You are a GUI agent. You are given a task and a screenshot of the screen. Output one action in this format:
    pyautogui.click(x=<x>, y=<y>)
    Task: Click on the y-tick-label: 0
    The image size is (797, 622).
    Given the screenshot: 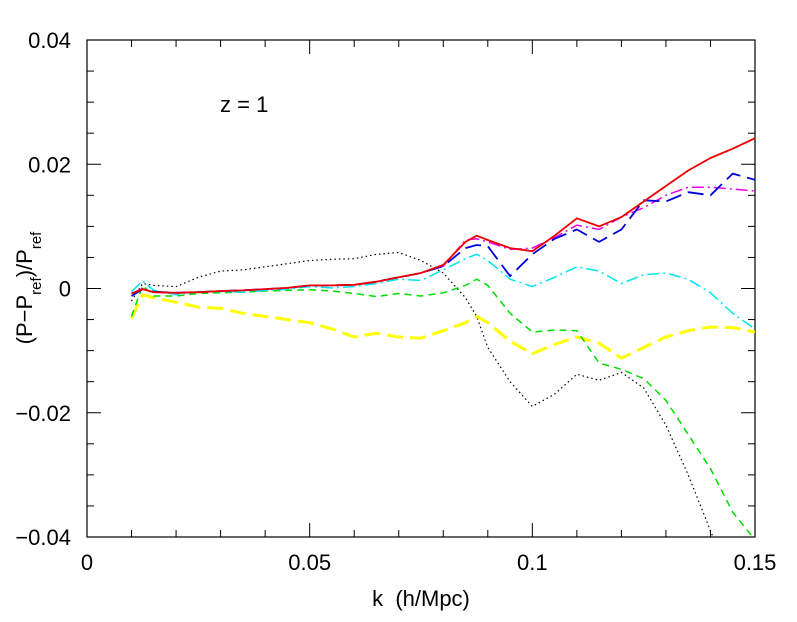 What is the action you would take?
    pyautogui.click(x=65, y=289)
    